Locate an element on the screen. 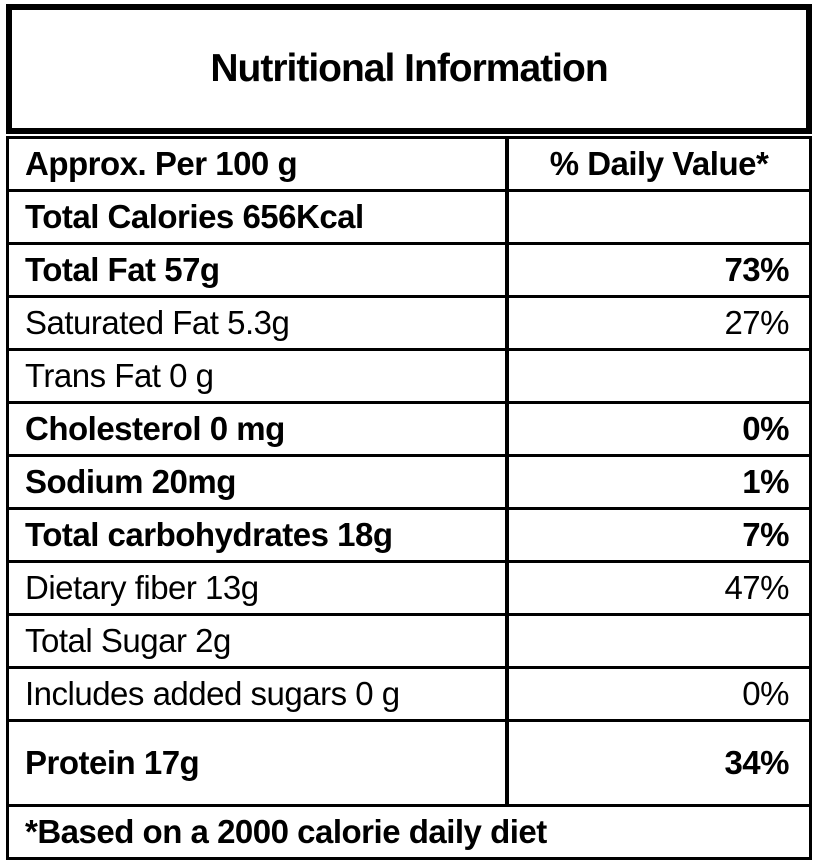 This screenshot has height=867, width=819. nutrient-label: Total Calories 656Kcal is located at coordinates (259, 217).